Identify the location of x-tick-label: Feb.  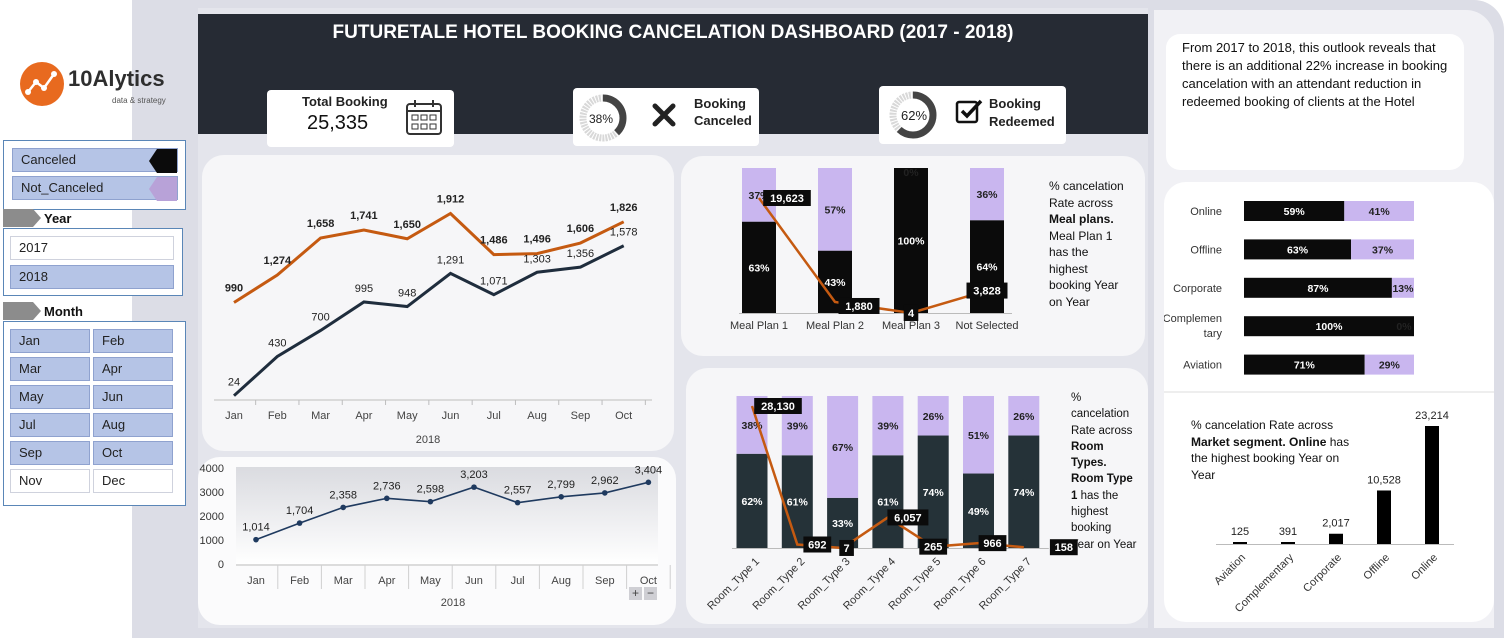
(299, 581).